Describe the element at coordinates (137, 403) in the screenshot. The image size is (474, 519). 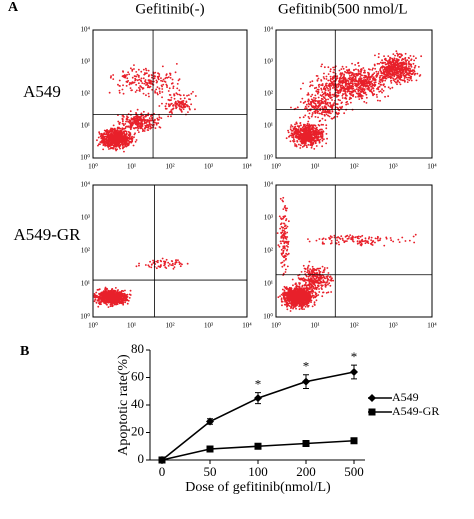
I see `y-tick-label: 40` at that location.